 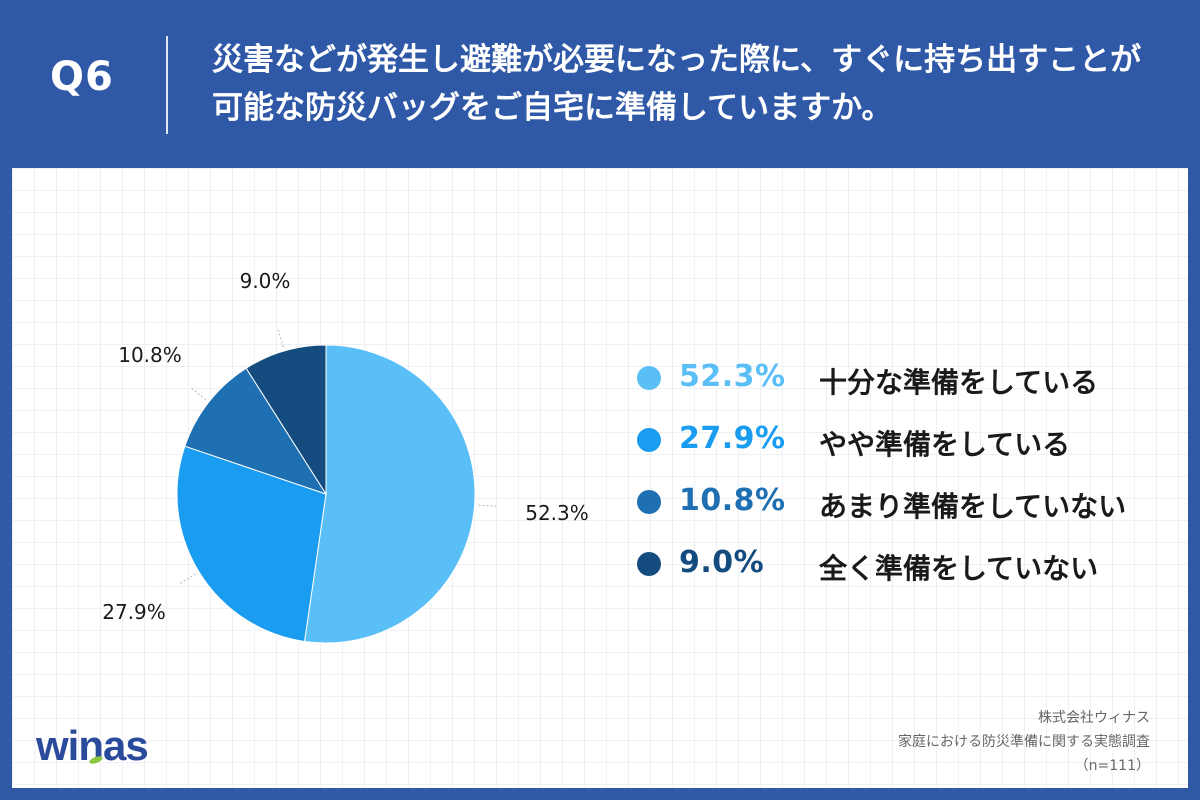 What do you see at coordinates (973, 506) in the screenshot?
I see `legend-label: あまり準備をしていない` at bounding box center [973, 506].